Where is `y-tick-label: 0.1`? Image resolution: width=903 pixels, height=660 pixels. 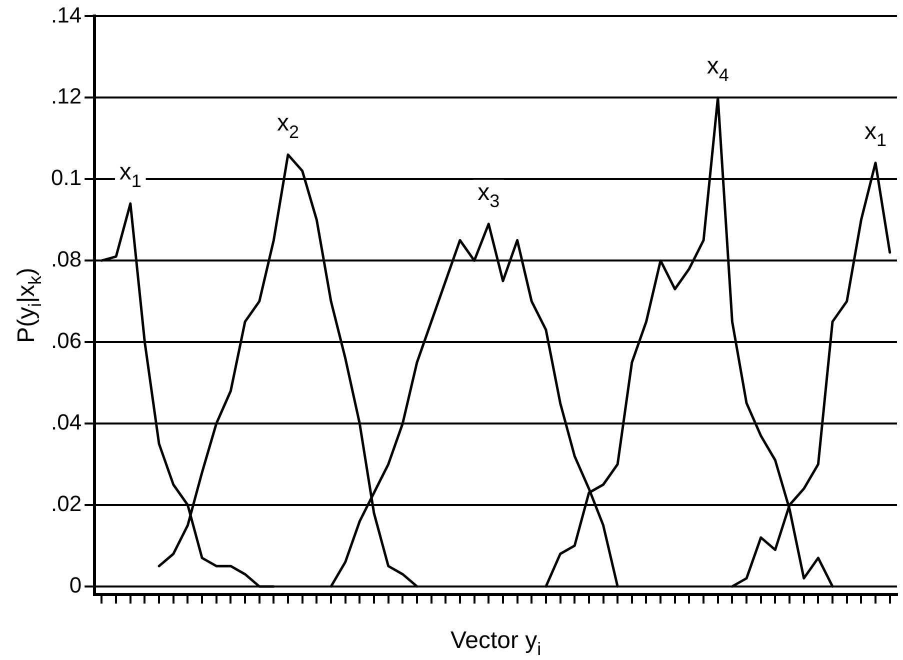
y-tick-label: 0.1 is located at coordinates (66, 177).